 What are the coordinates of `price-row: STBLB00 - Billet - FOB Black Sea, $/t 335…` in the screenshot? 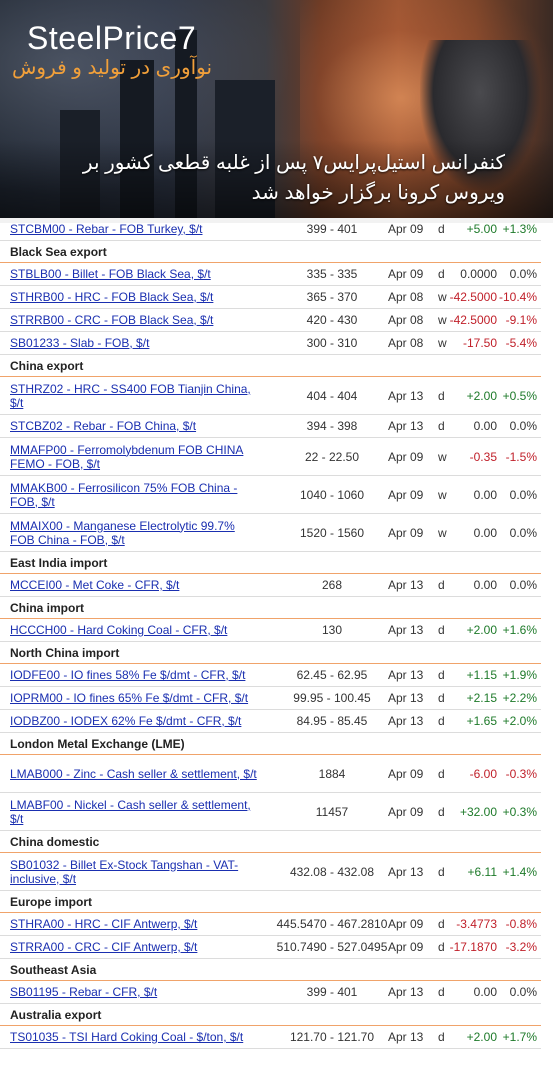 It's located at (270, 274).